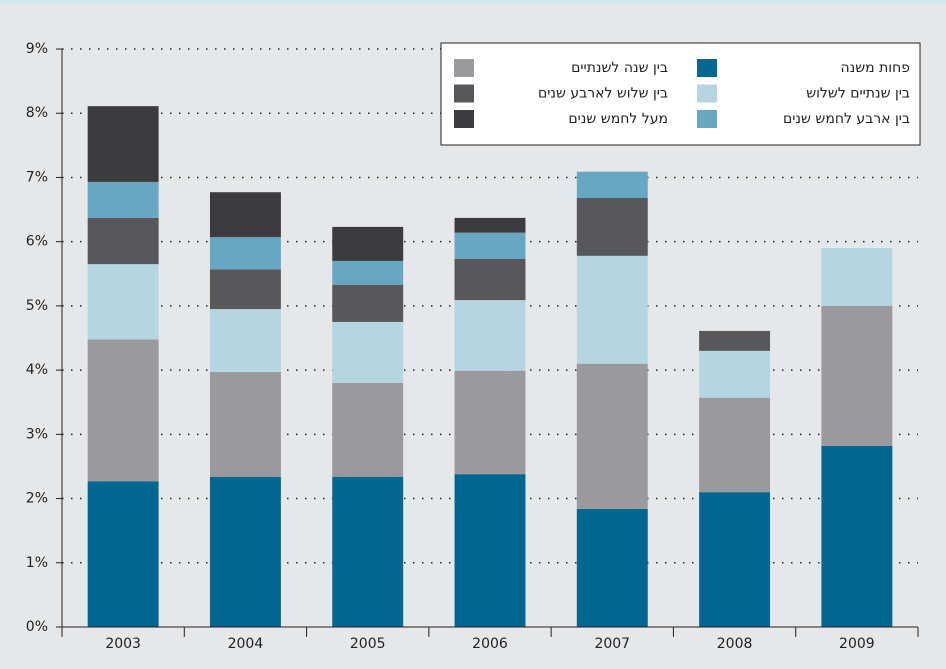 The height and width of the screenshot is (669, 946). I want to click on y-tick-label: 6%, so click(37, 242).